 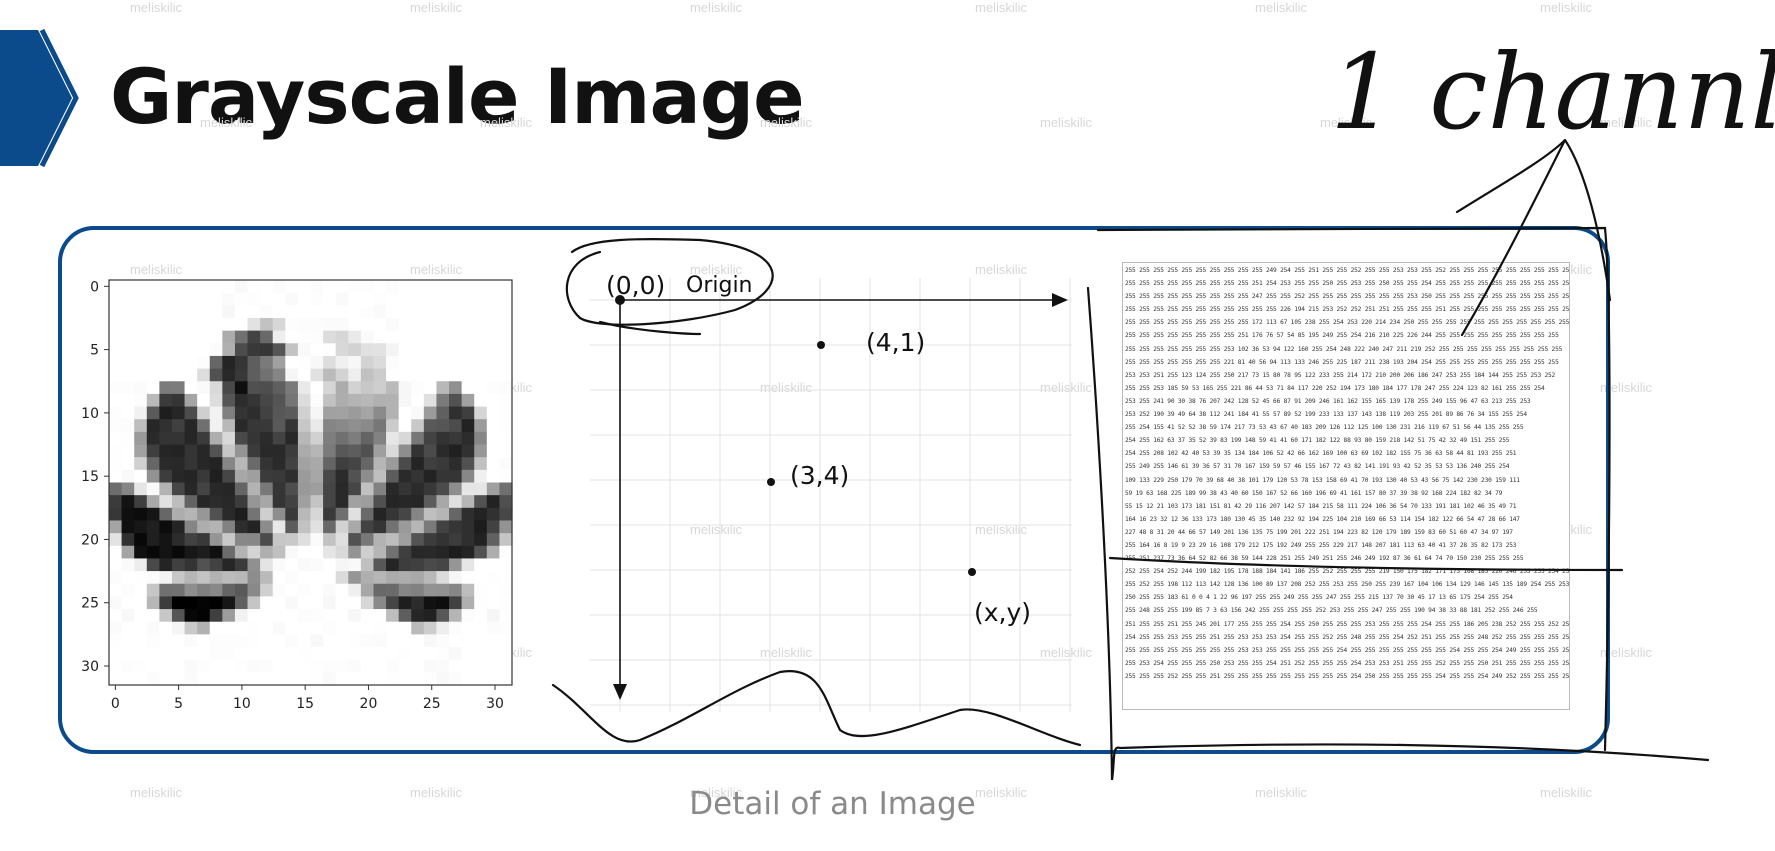 What do you see at coordinates (816, 708) in the screenshot?
I see `scribble-bottom-wave` at bounding box center [816, 708].